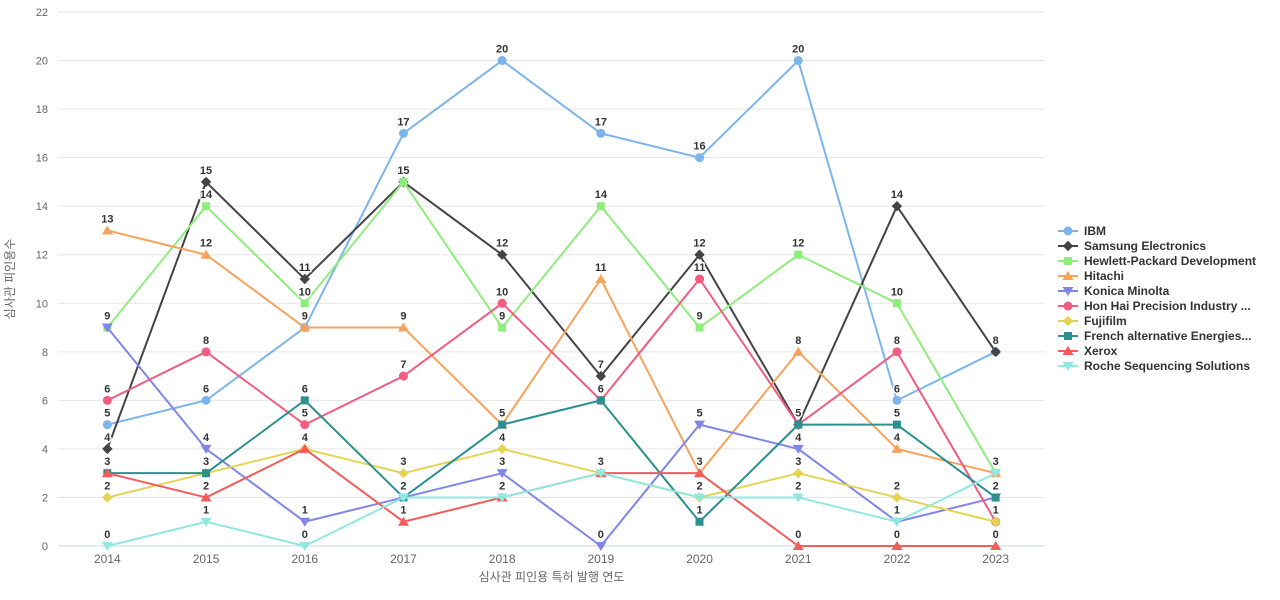 The height and width of the screenshot is (600, 1280). I want to click on point-roche-sequencing-solutions-2015, so click(206, 522).